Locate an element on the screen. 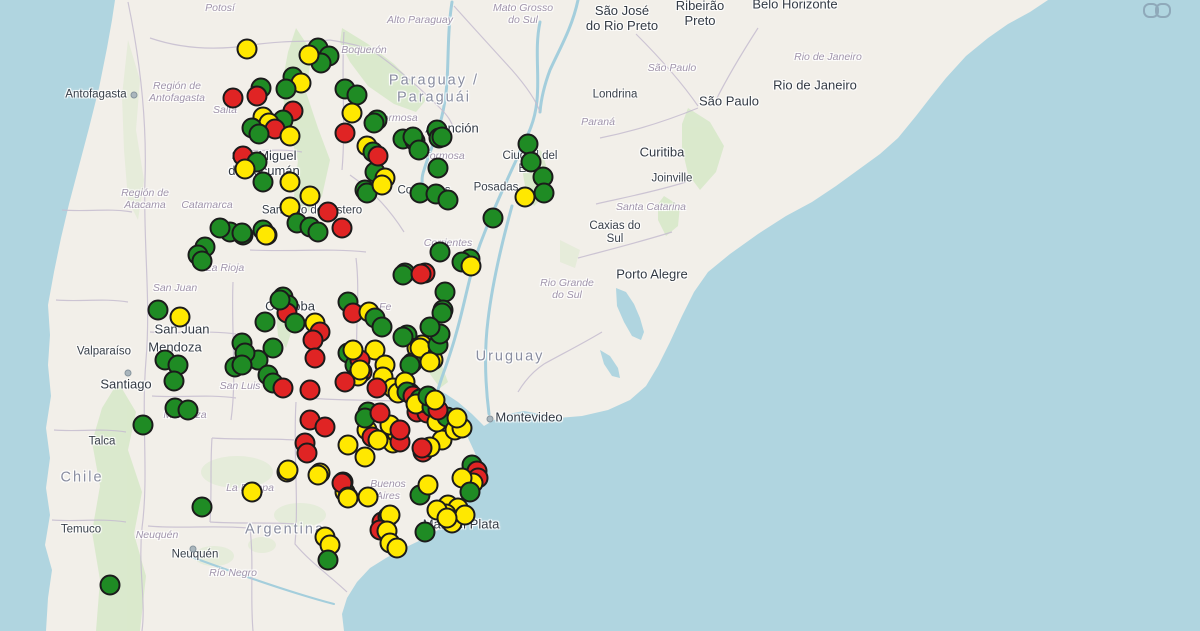 The image size is (1200, 631). map-label-chile: Chile is located at coordinates (82, 477).